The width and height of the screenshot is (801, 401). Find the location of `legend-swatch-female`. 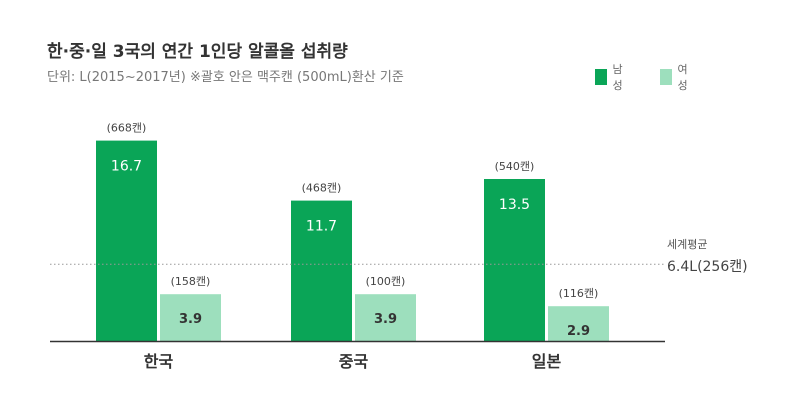

legend-swatch-female is located at coordinates (666, 77).